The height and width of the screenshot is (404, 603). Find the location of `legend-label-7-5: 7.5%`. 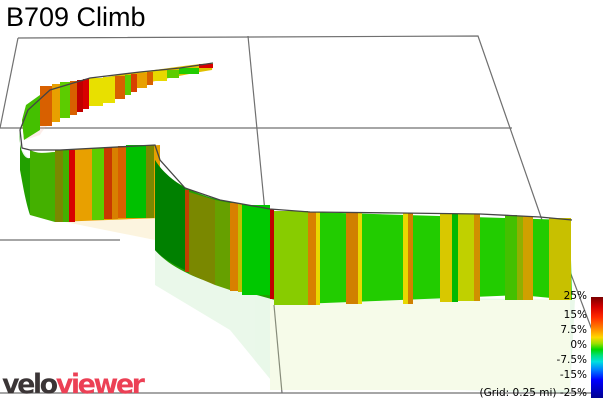

legend-label-7-5: 7.5% is located at coordinates (573, 330).